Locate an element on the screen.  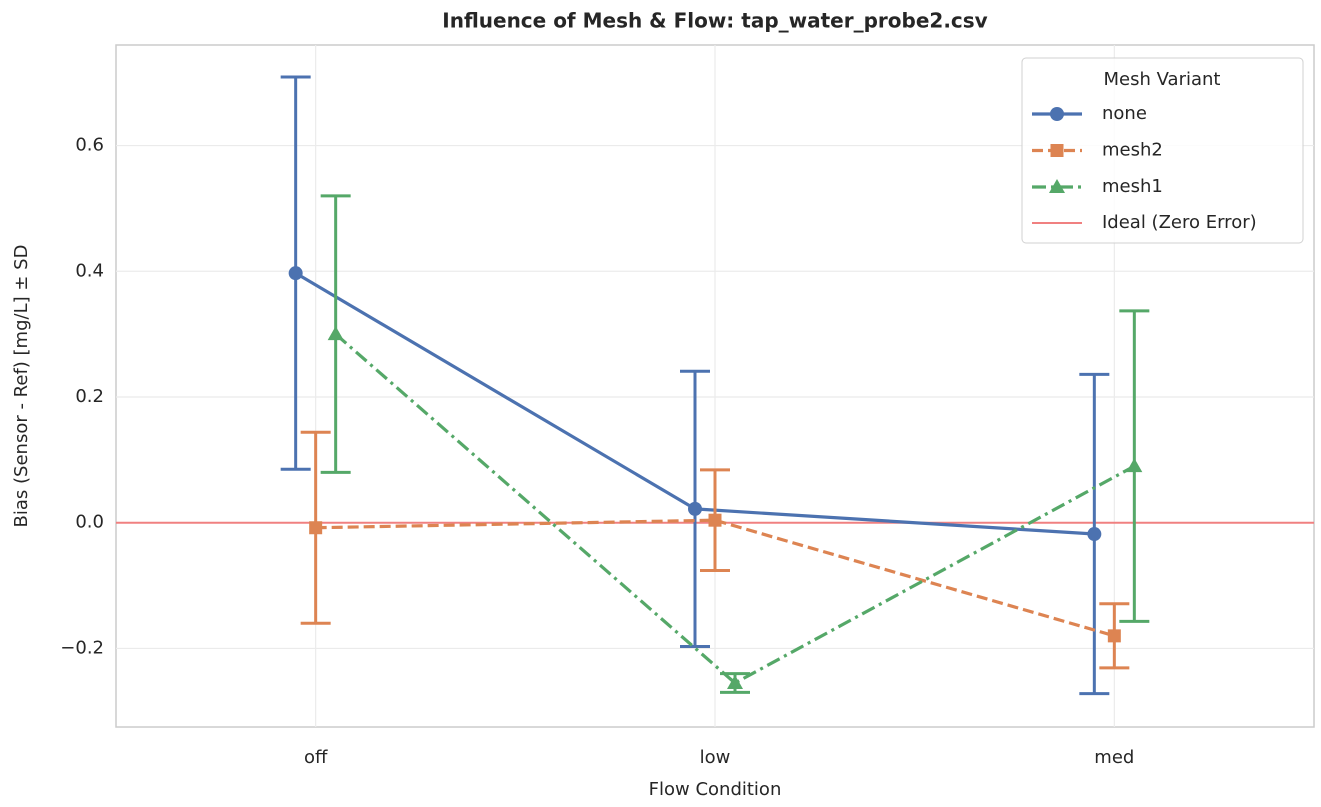
legend-label: mesh1 is located at coordinates (1132, 186).